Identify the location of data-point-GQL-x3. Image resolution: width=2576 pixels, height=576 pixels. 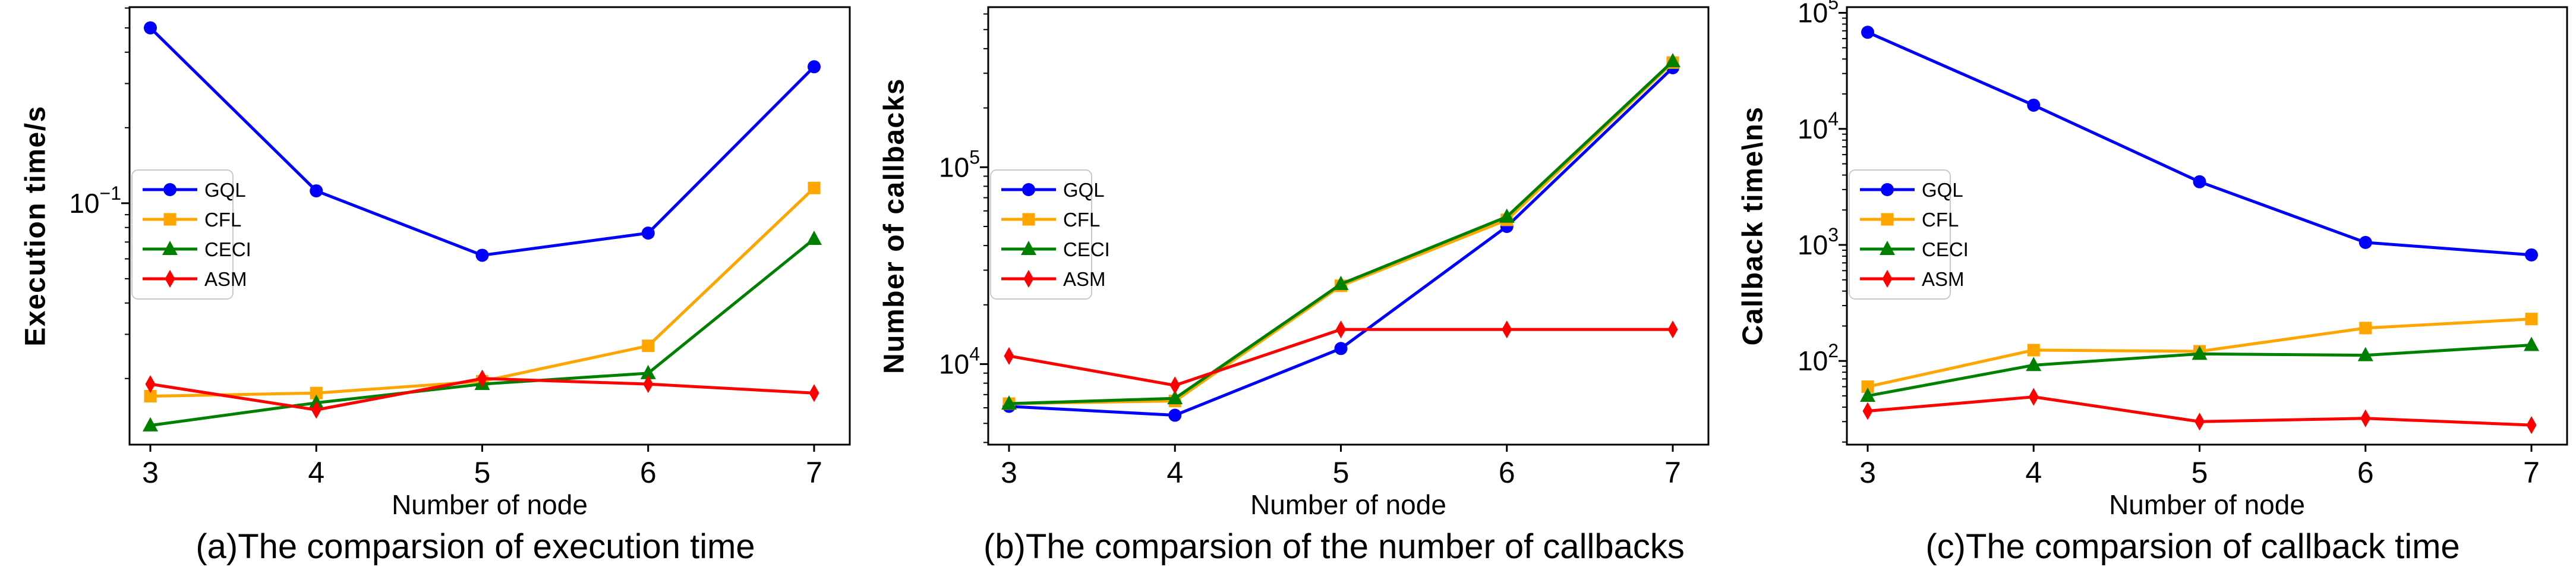
(1868, 32).